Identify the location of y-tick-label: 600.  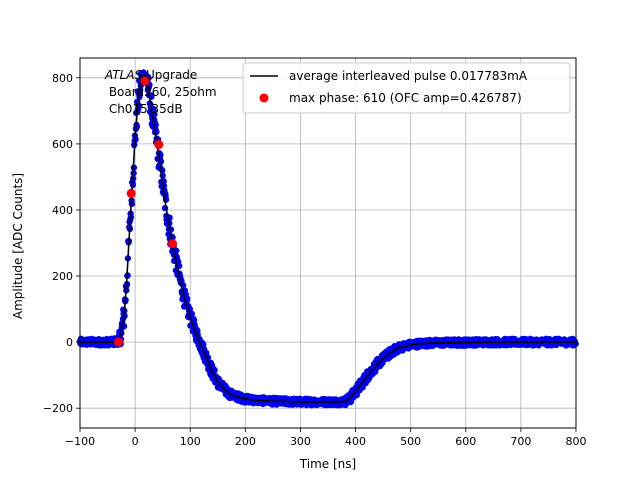
(62, 144).